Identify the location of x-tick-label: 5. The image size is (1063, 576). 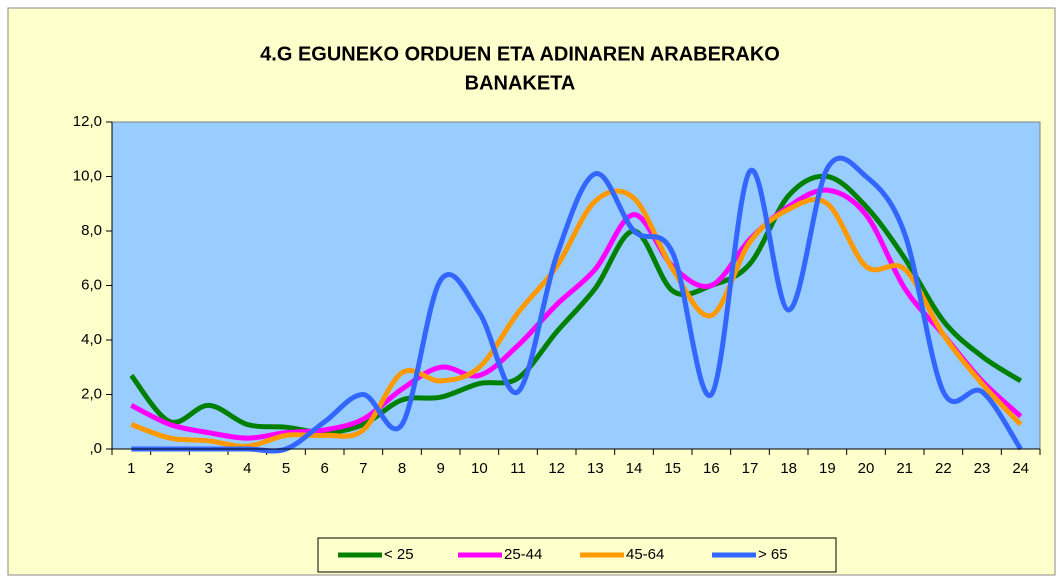
(286, 468).